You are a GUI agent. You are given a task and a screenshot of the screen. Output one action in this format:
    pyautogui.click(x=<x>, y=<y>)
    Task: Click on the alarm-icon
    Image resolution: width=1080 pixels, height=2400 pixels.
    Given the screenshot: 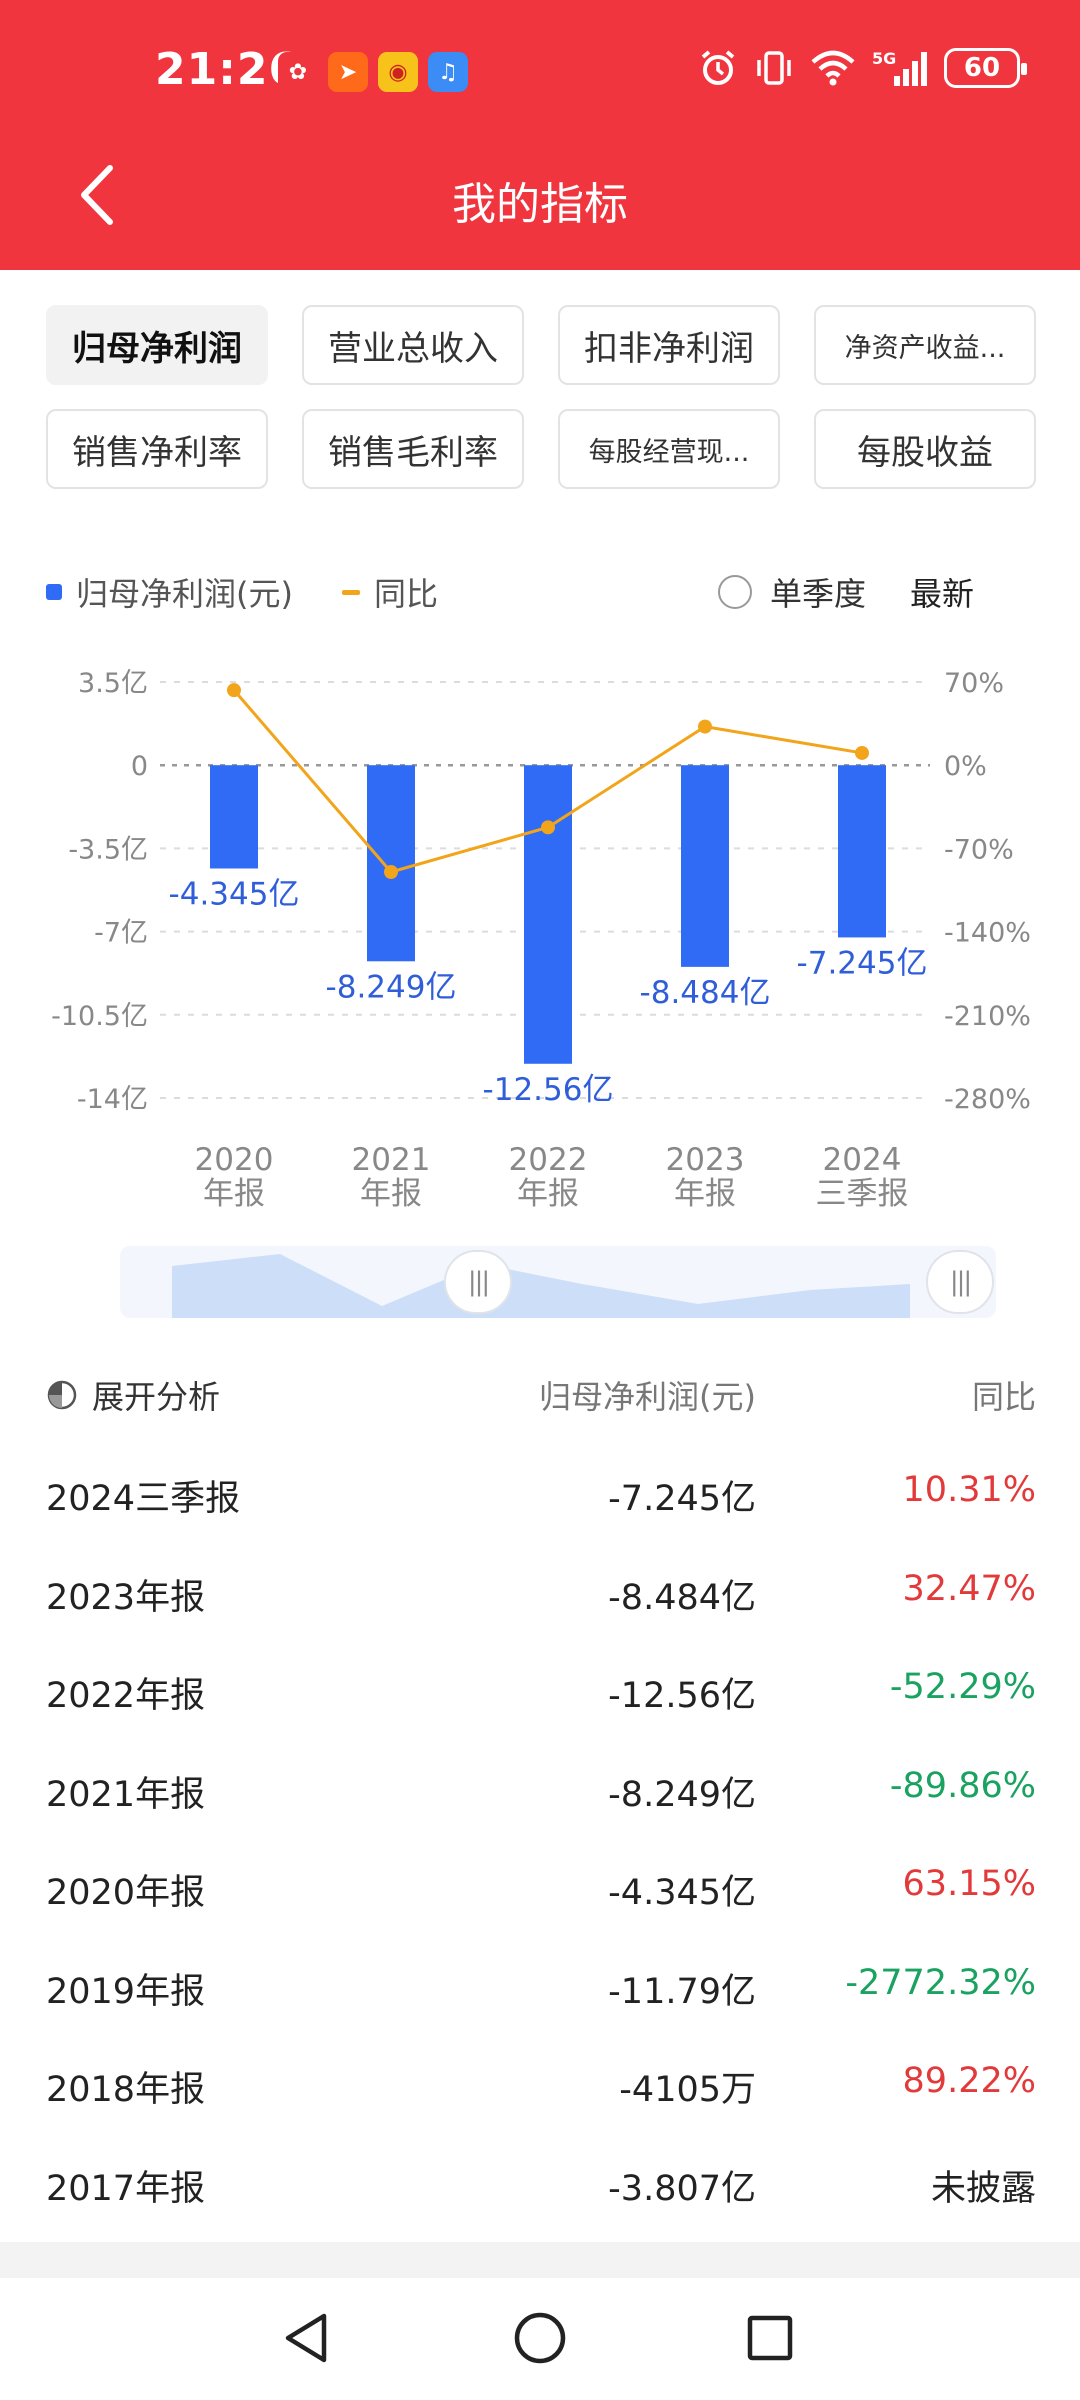 What is the action you would take?
    pyautogui.click(x=718, y=67)
    